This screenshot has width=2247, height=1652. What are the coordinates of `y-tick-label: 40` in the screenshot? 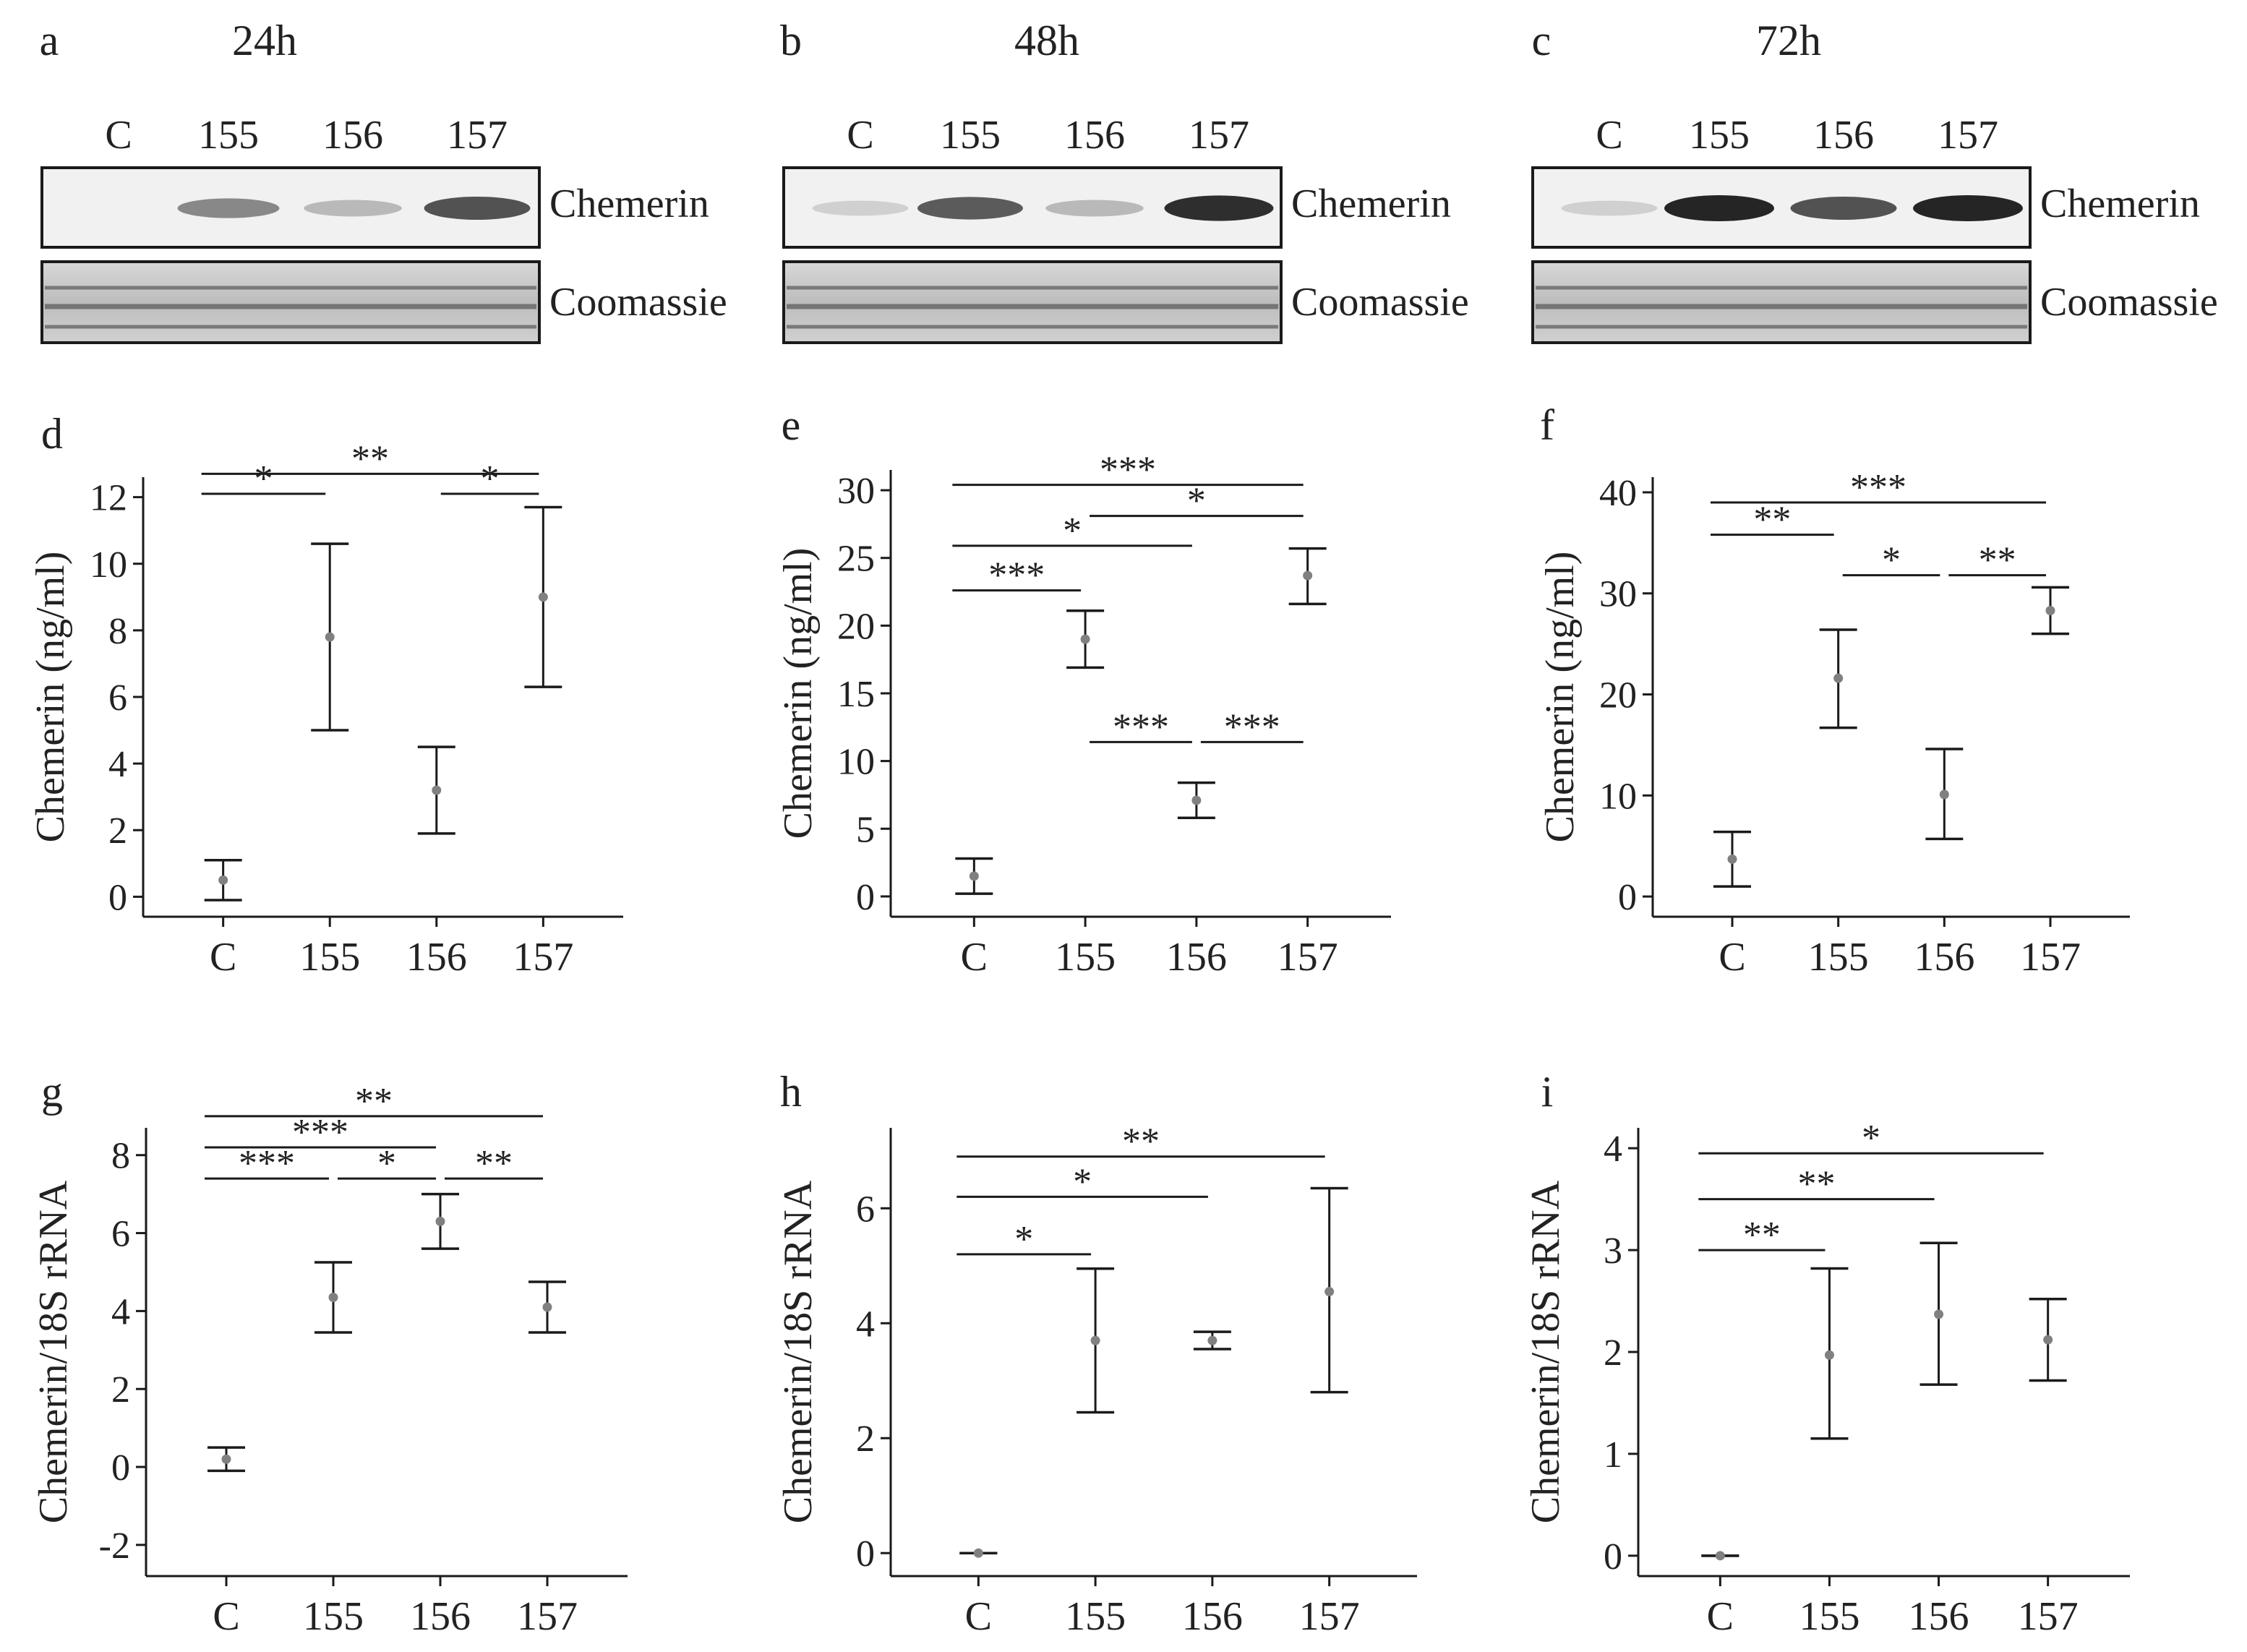 It's located at (1618, 494).